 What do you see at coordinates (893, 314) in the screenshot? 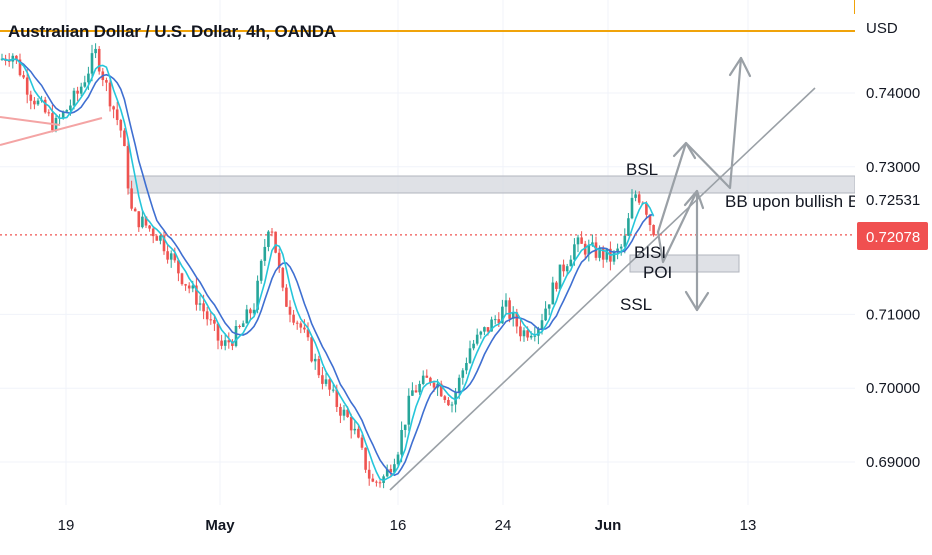
I see `price-tick-label: 0.71000` at bounding box center [893, 314].